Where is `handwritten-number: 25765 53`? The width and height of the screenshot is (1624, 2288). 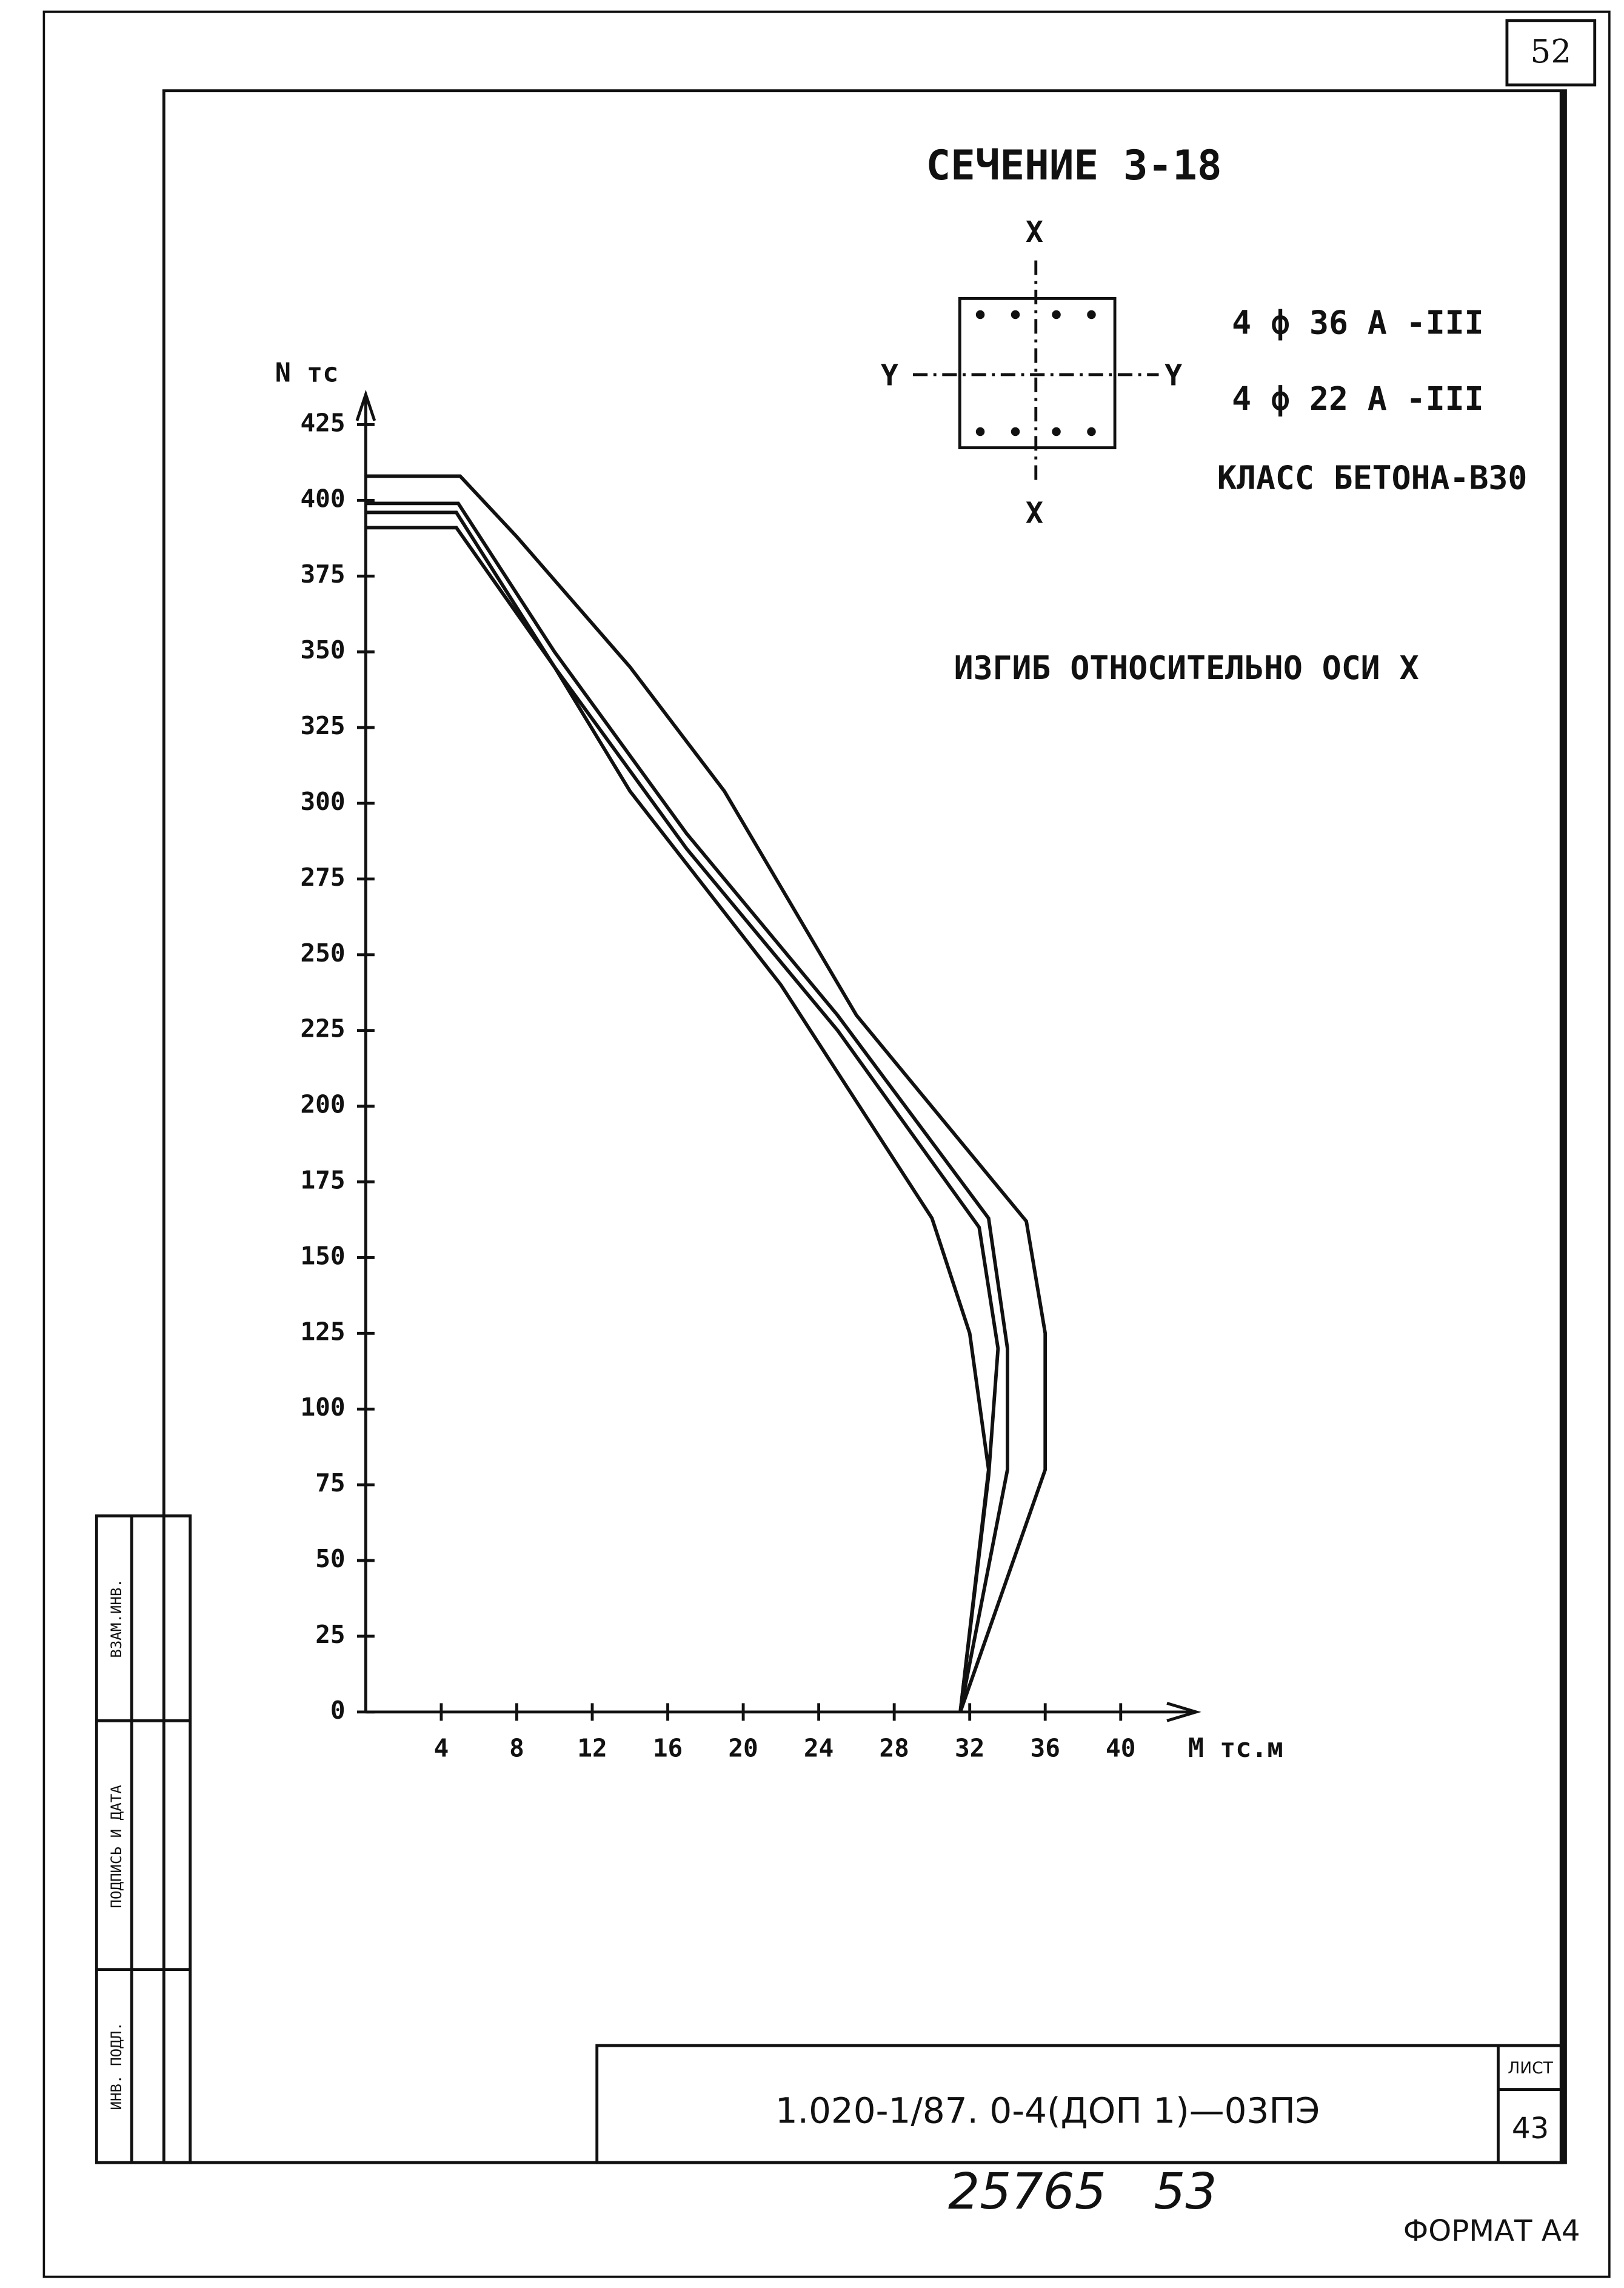
handwritten-number: 25765 53 is located at coordinates (1083, 2192).